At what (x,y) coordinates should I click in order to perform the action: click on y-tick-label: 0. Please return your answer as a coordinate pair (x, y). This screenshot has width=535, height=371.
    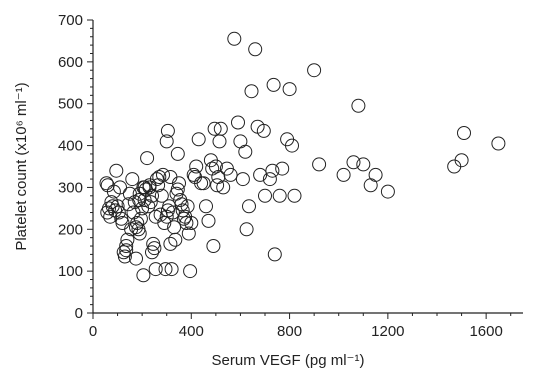
    Looking at the image, I should click on (79, 313).